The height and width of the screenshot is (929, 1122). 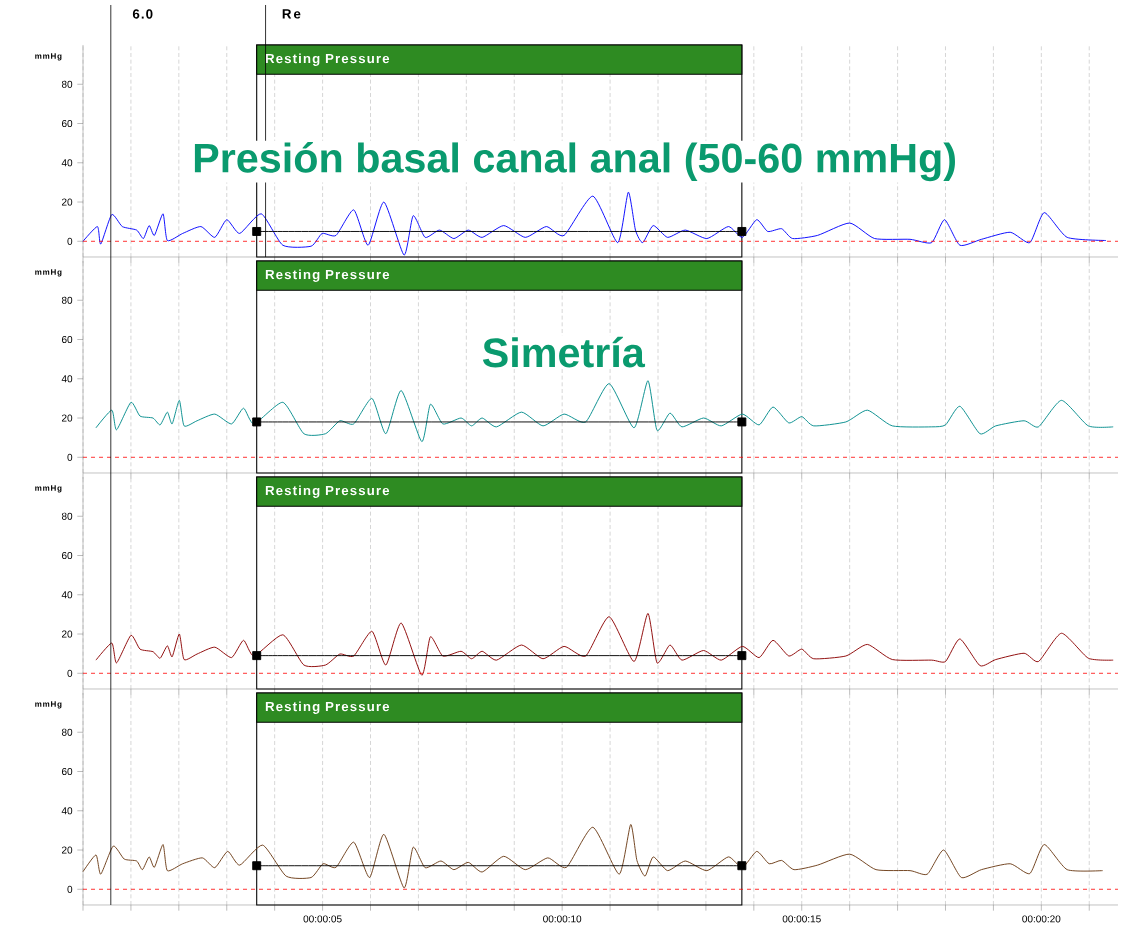 I want to click on x-tick-label: 00:00:15, so click(x=801, y=919).